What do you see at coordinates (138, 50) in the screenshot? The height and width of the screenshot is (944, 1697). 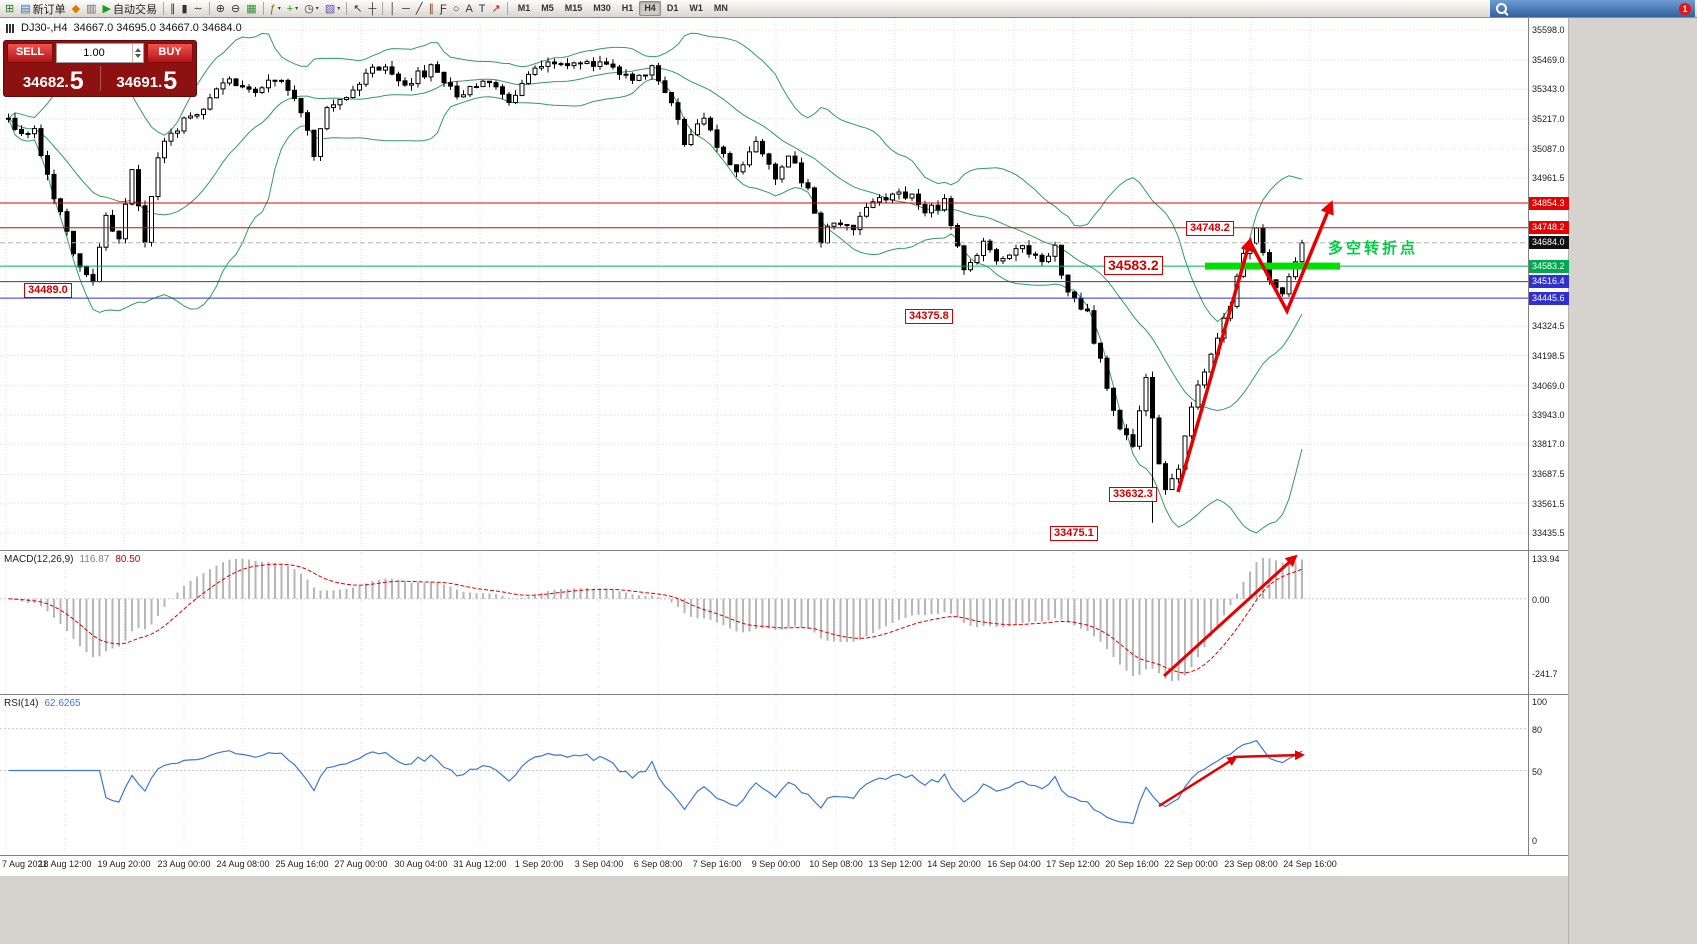 I see `volume-up-icon` at bounding box center [138, 50].